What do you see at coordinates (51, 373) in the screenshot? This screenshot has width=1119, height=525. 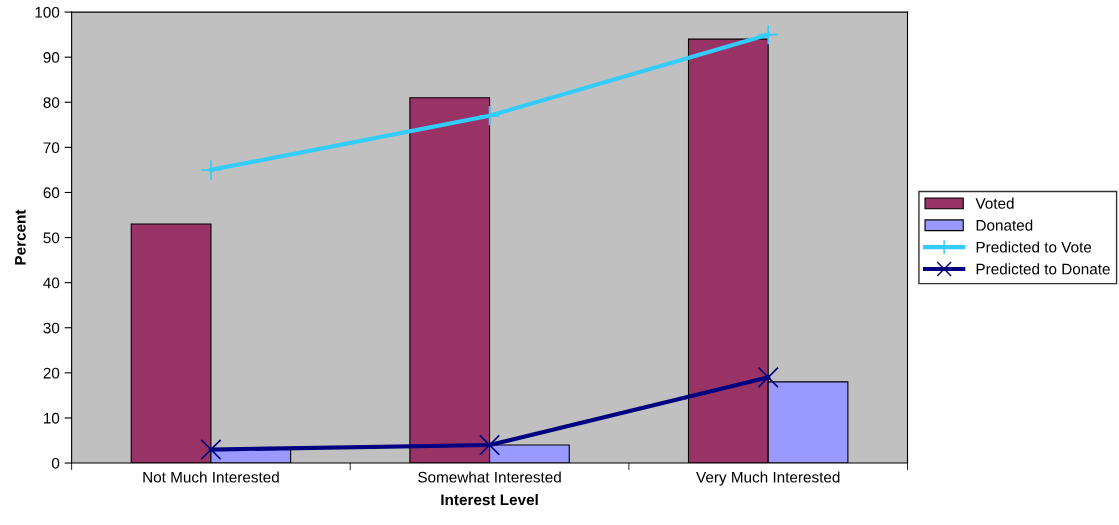 I see `y-tick-label: 20` at bounding box center [51, 373].